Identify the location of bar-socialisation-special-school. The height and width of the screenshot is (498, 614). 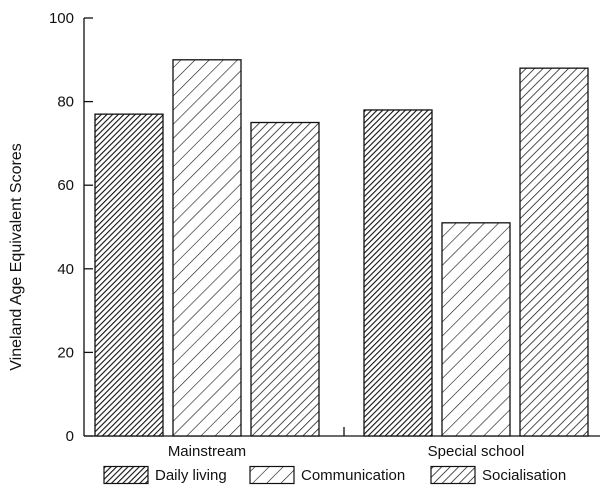
(554, 252).